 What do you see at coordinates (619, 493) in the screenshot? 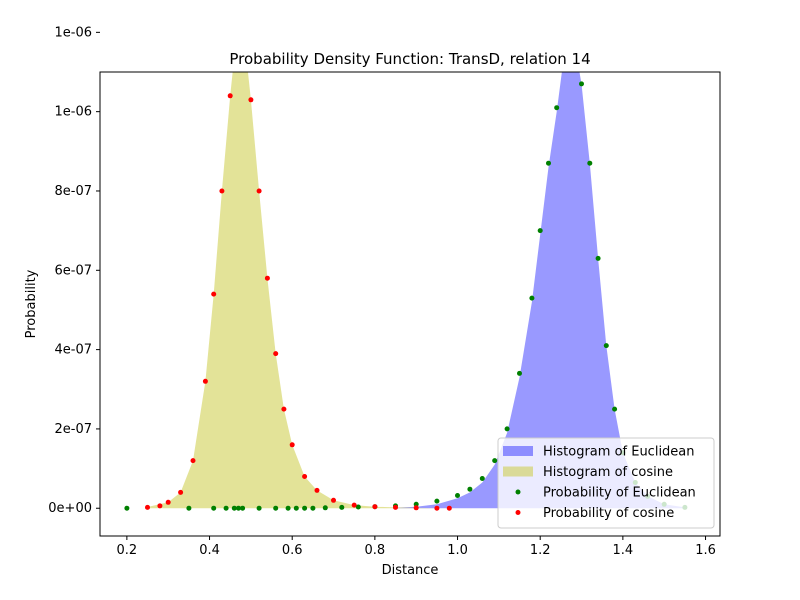
I see `legend-label-2: Probability of Euclidean` at bounding box center [619, 493].